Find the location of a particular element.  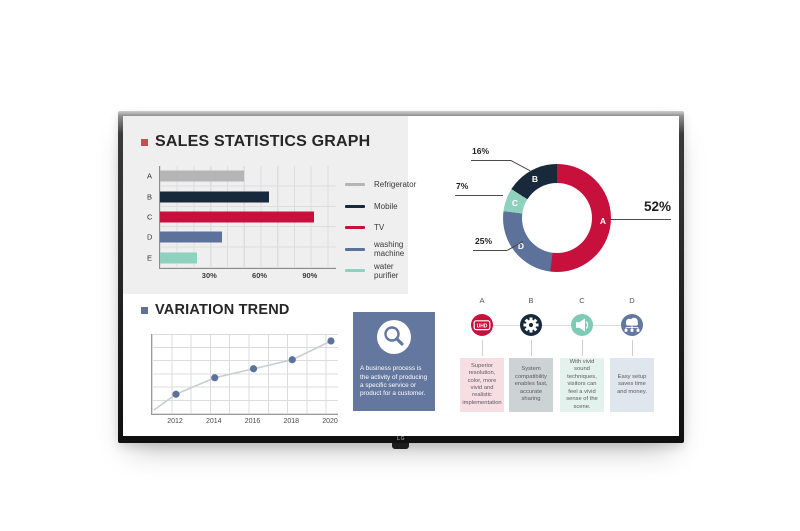

bar-category-label: E is located at coordinates (150, 258).